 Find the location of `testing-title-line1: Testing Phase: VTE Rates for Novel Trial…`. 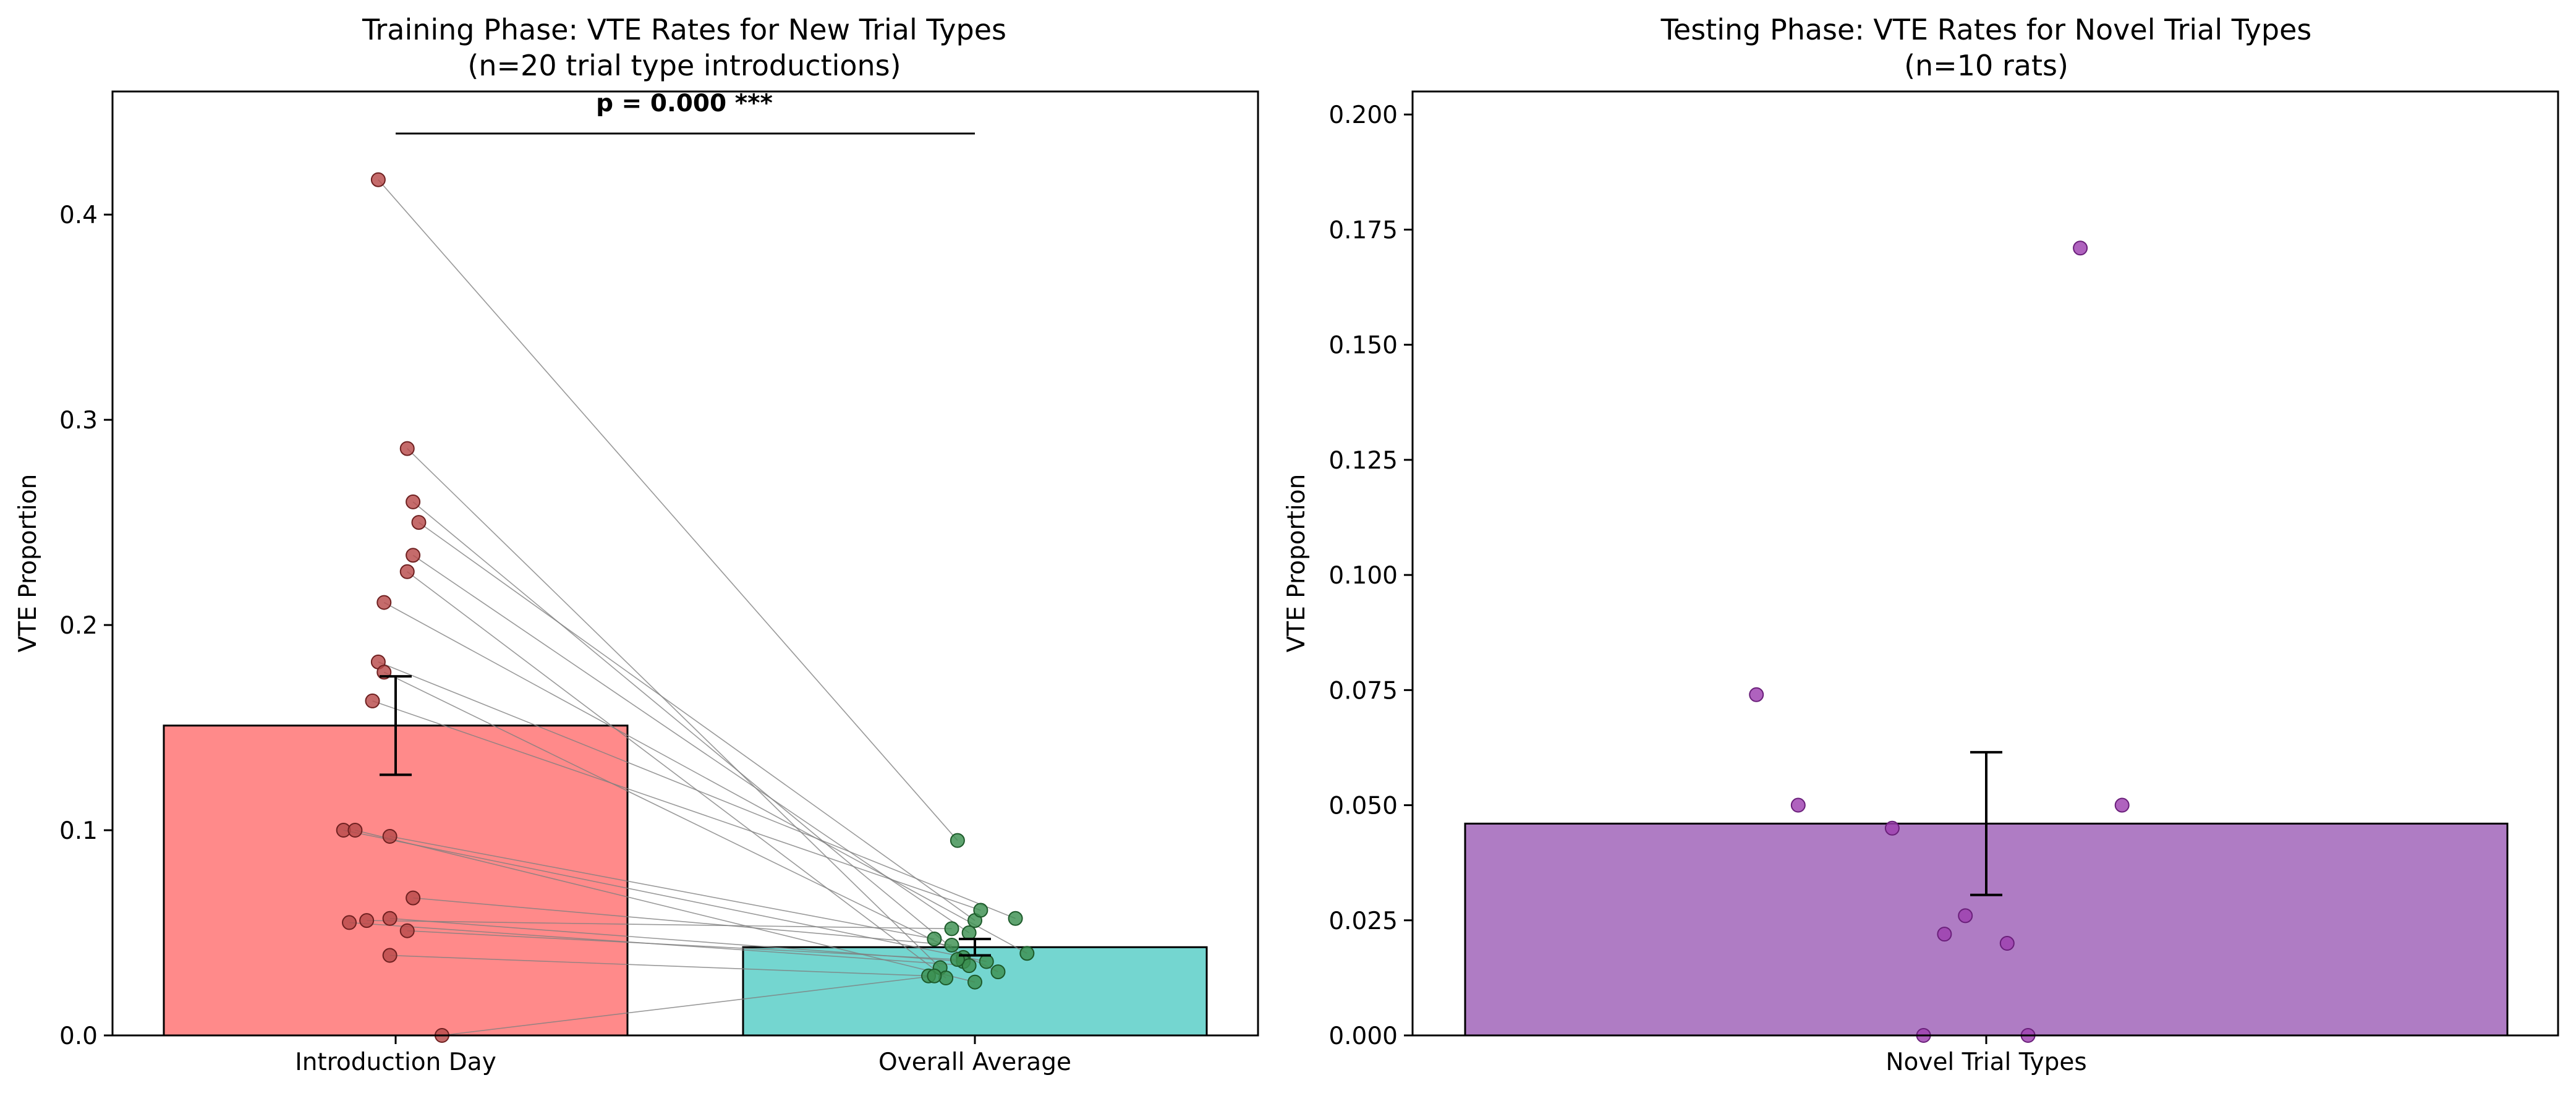

testing-title-line1: Testing Phase: VTE Rates for Novel Trial… is located at coordinates (1986, 29).